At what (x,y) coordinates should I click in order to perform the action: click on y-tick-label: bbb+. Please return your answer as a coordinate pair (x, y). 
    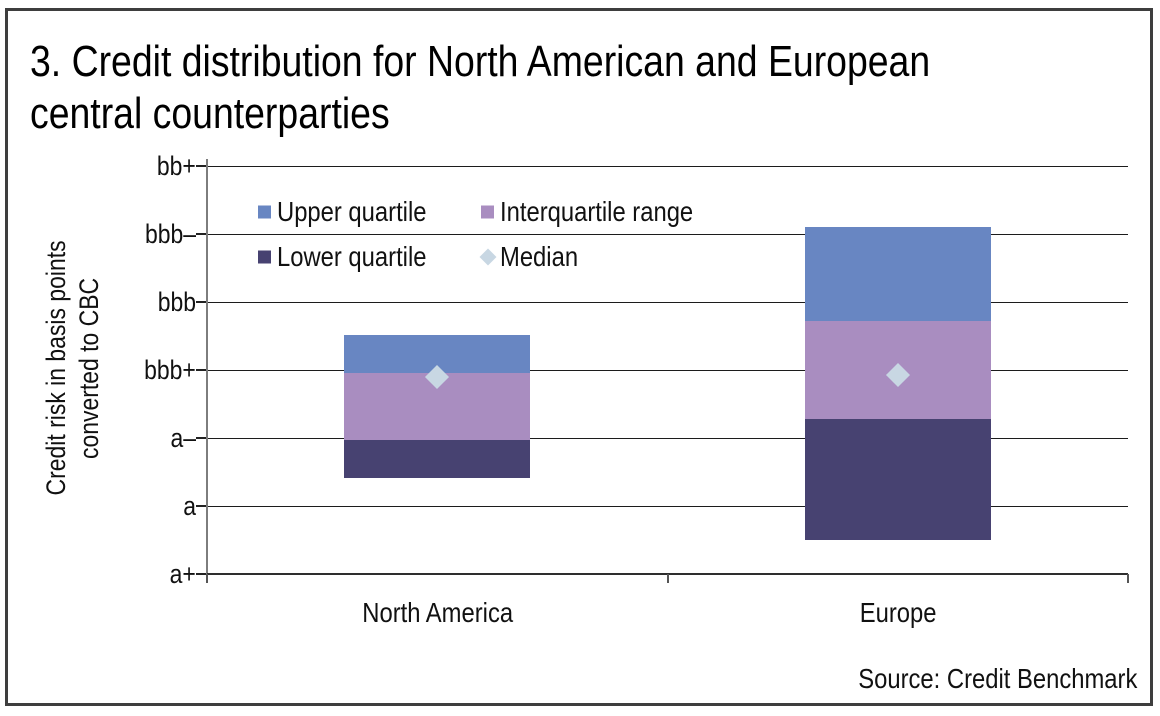
    Looking at the image, I should click on (150, 370).